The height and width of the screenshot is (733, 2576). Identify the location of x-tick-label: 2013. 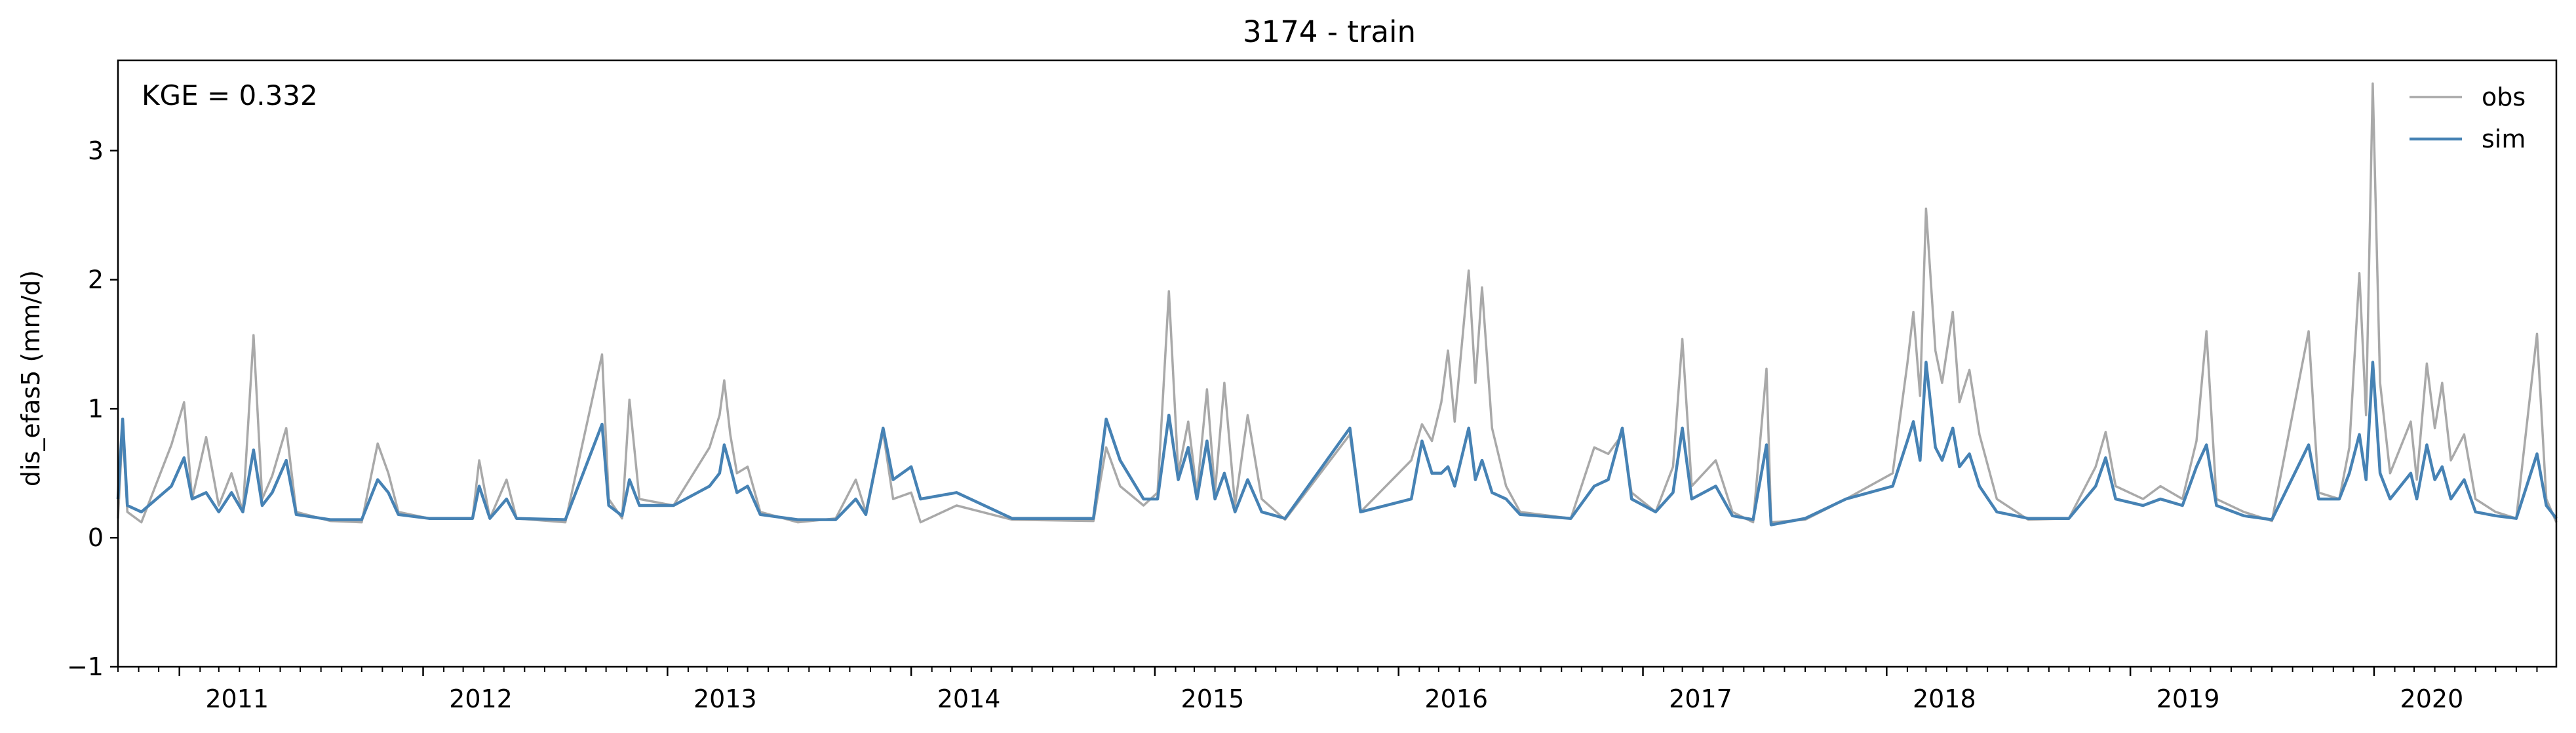
(725, 698).